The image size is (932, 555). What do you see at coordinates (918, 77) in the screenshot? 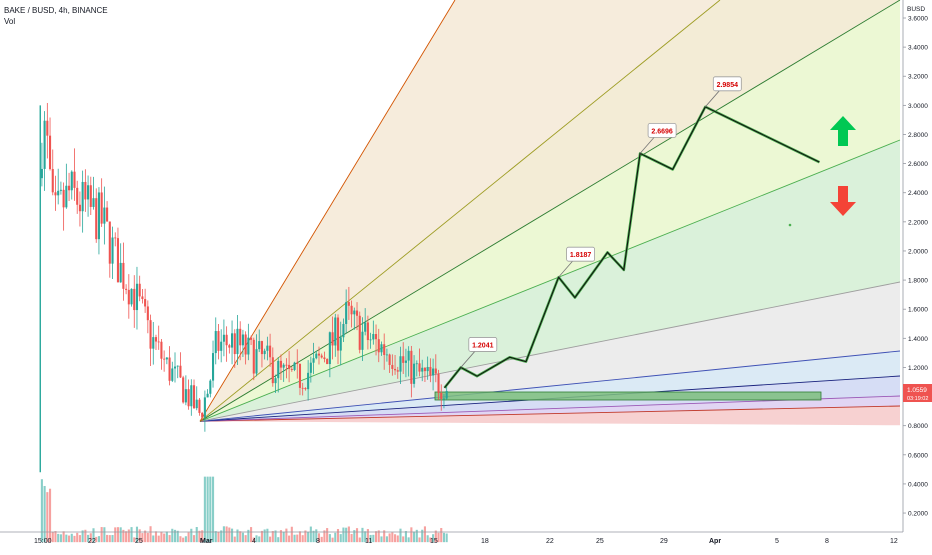
I see `y-tick-label: 3.2000` at bounding box center [918, 77].